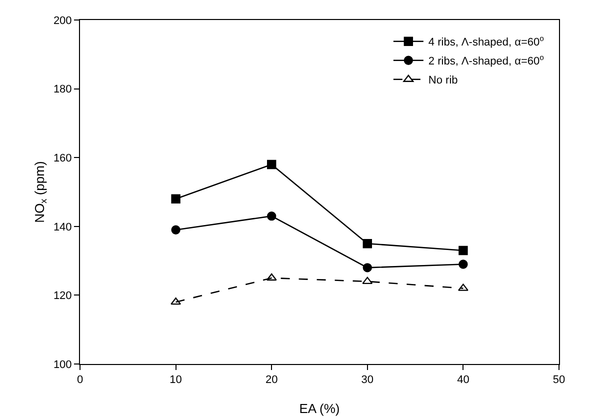 The height and width of the screenshot is (419, 594). Describe the element at coordinates (62, 158) in the screenshot. I see `y-tick-label: 160` at that location.